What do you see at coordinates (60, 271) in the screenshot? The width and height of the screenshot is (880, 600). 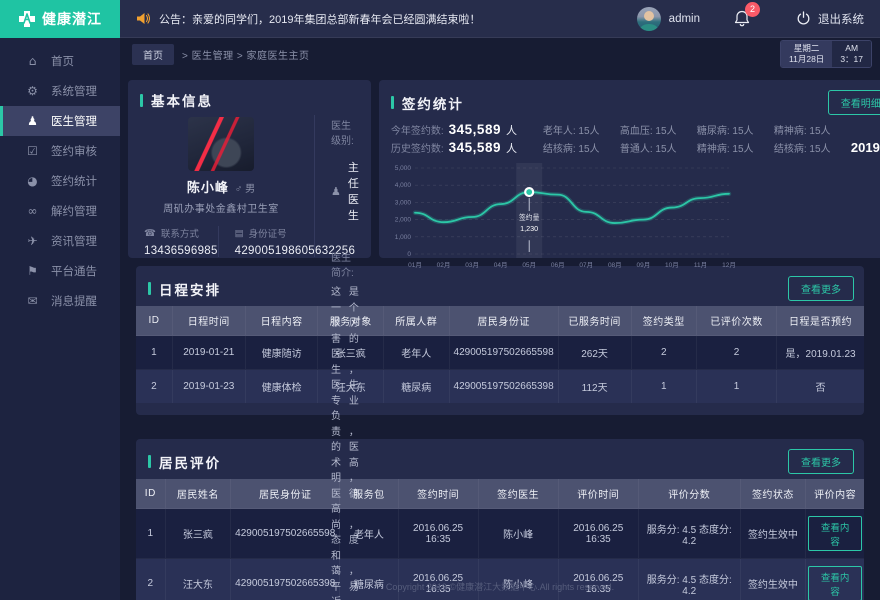 I see `sidebar-item-平台通告: ⚑ 平台通告` at bounding box center [60, 271].